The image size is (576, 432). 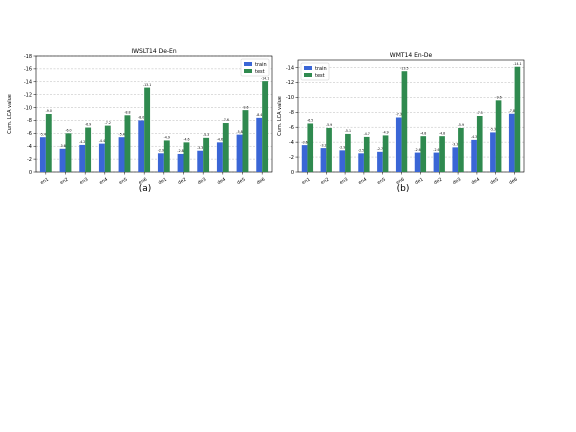 What do you see at coordinates (480, 113) in the screenshot?
I see `data-label-test: -7.5` at bounding box center [480, 113].